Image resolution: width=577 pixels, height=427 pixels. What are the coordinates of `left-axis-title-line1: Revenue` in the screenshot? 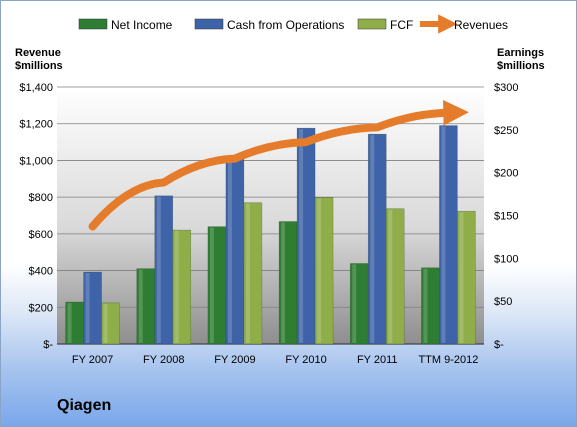 It's located at (38, 53).